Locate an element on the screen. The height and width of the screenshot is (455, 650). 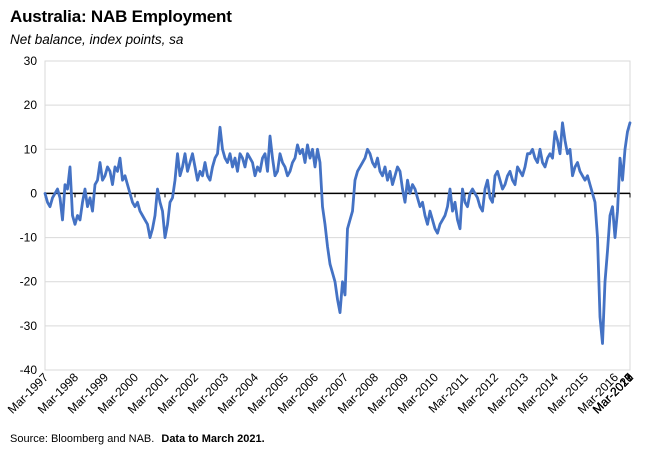
chart-title: Australia: NAB Employment is located at coordinates (121, 16).